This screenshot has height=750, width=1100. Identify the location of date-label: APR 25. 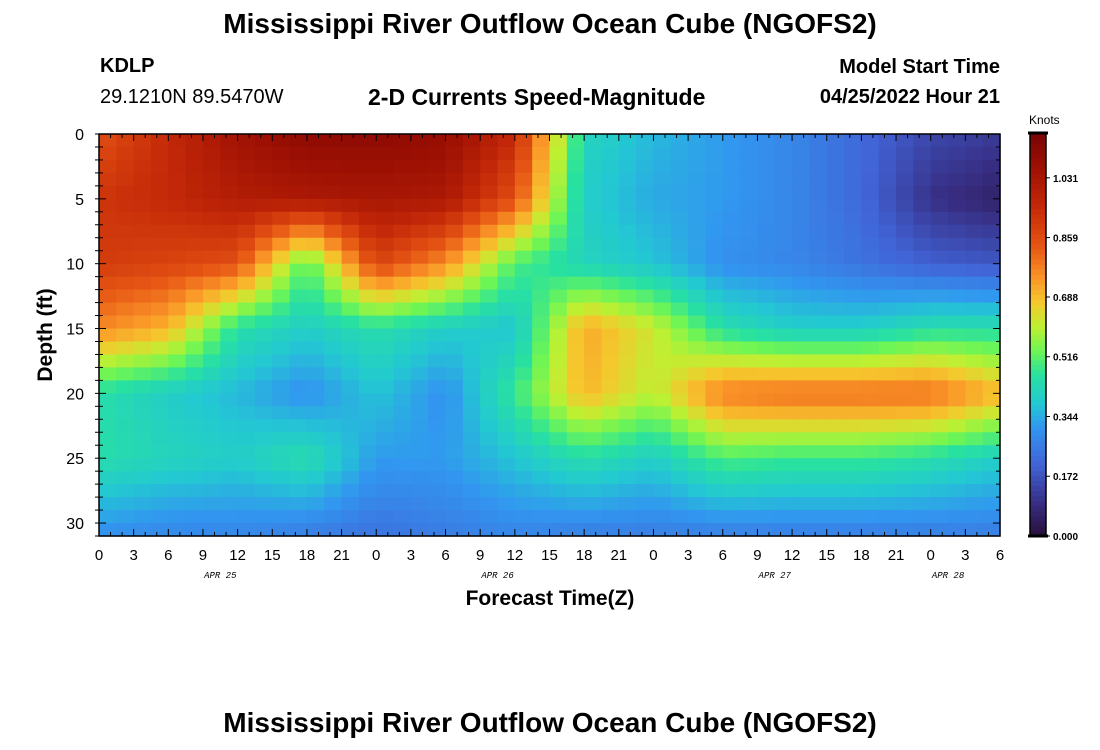
(220, 576).